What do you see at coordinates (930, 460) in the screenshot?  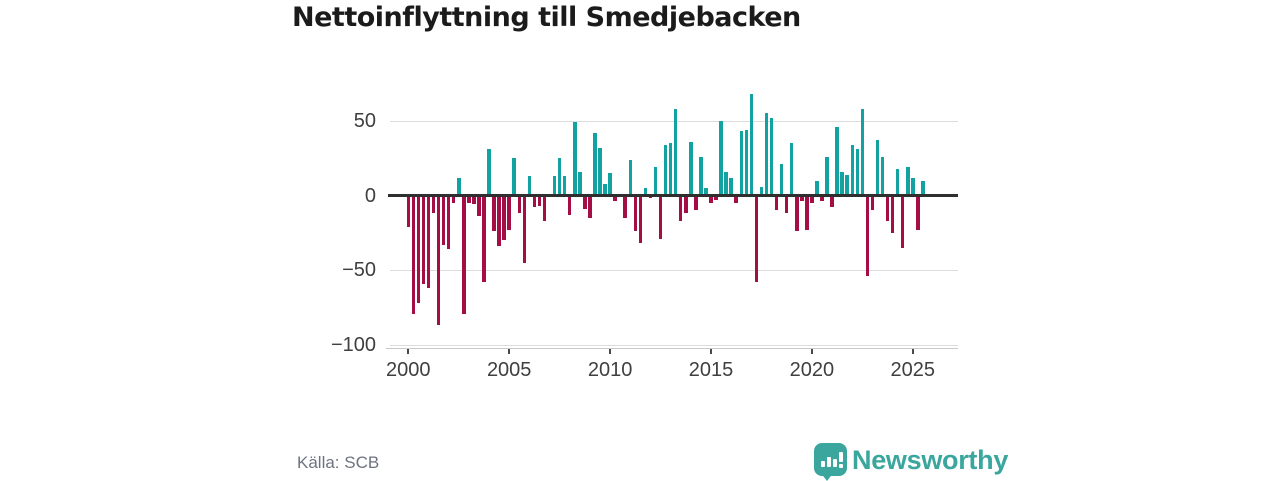 I see `newsworthy-wordmark: Newsworthy` at bounding box center [930, 460].